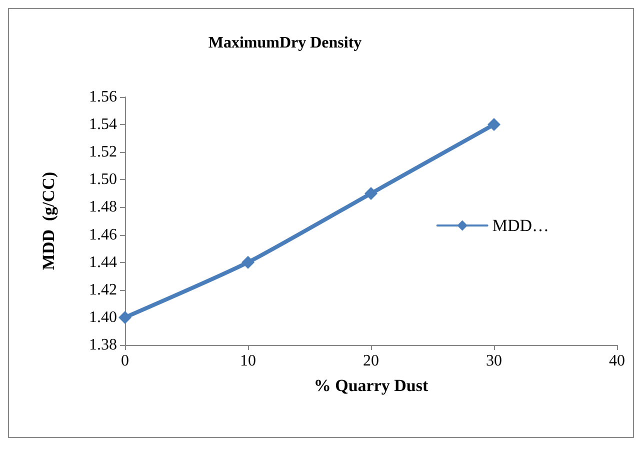  Describe the element at coordinates (103, 345) in the screenshot. I see `y-tick-label: 1.38` at that location.